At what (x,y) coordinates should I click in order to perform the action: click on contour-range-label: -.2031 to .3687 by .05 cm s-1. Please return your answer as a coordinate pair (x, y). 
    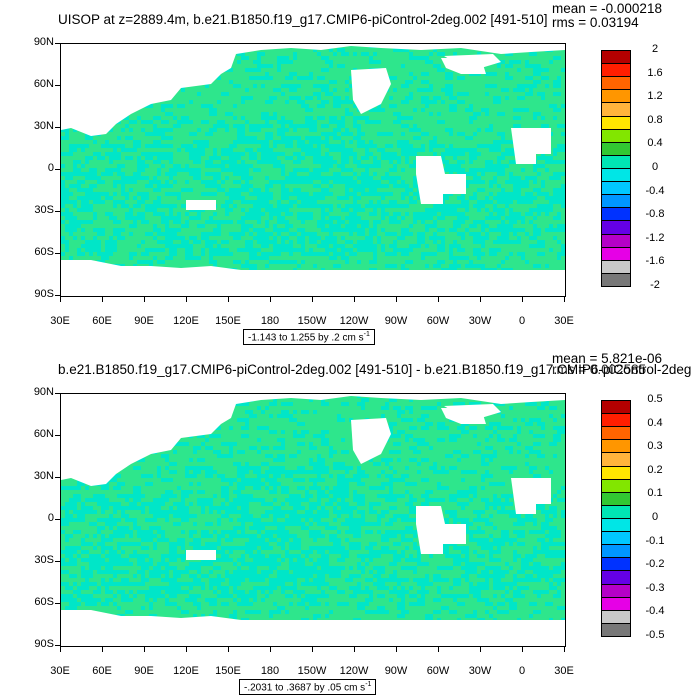
    Looking at the image, I should click on (308, 687).